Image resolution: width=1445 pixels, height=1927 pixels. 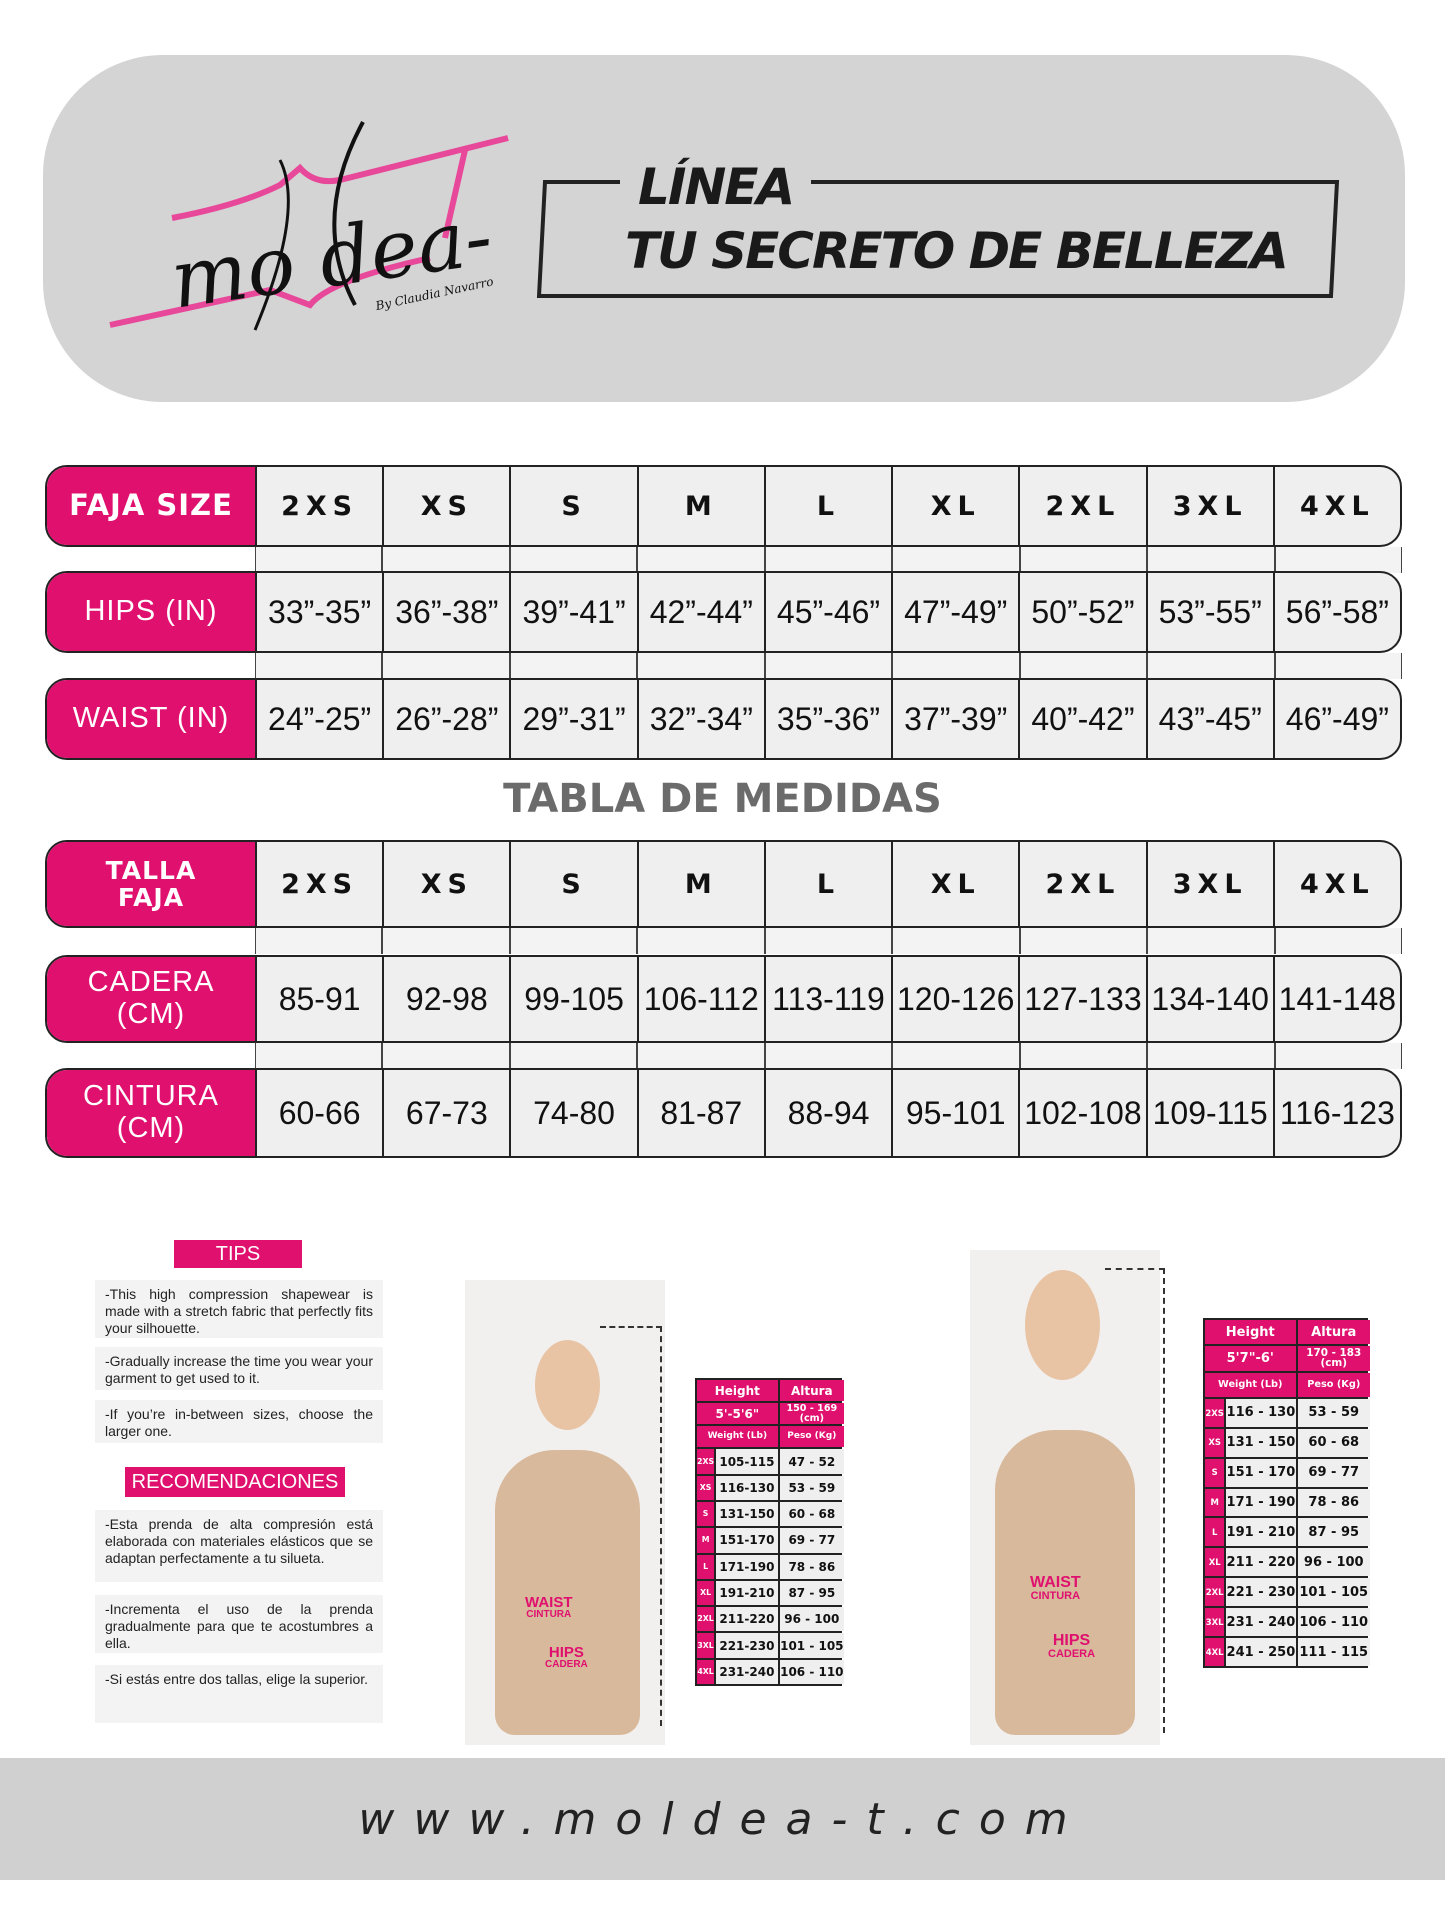 What do you see at coordinates (575, 999) in the screenshot?
I see `size-cell: 99-105` at bounding box center [575, 999].